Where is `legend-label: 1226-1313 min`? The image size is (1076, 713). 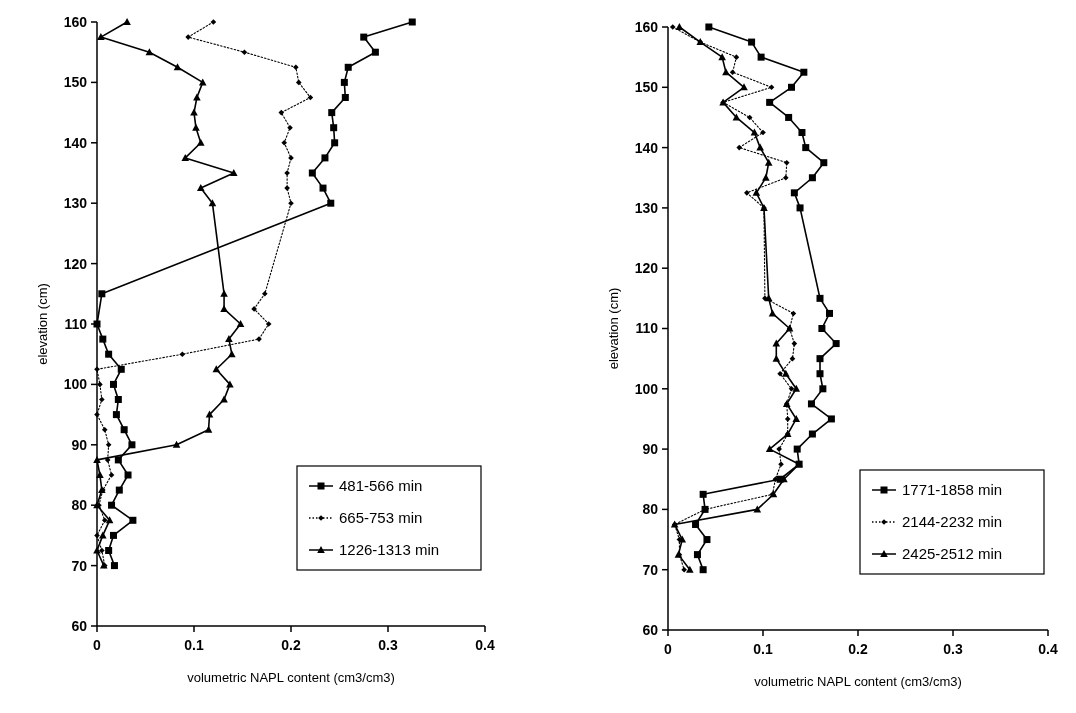
legend-label: 1226-1313 min is located at coordinates (389, 550).